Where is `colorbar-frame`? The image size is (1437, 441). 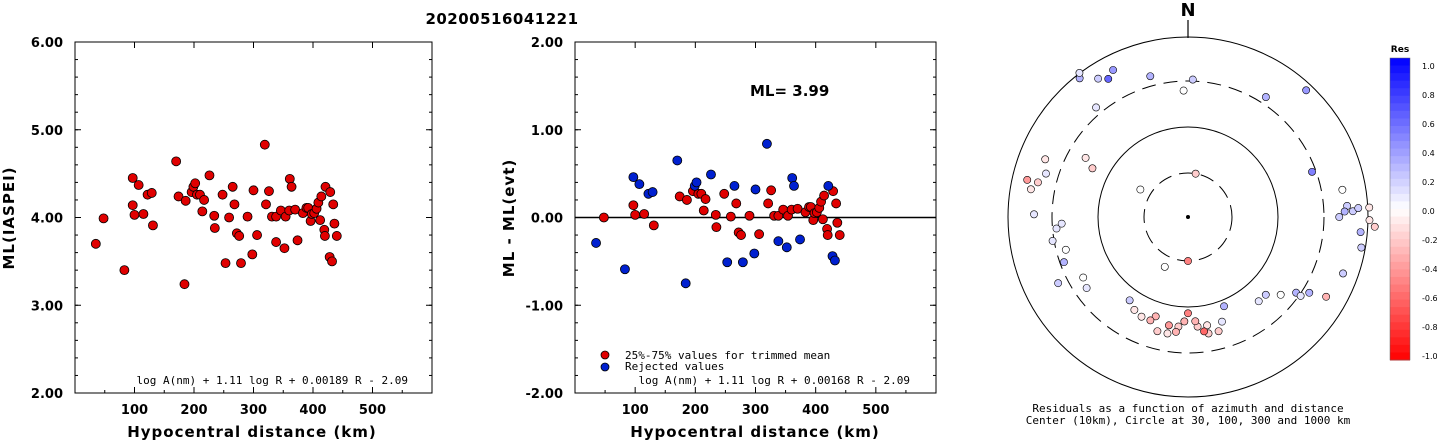
colorbar-frame is located at coordinates (1400, 209).